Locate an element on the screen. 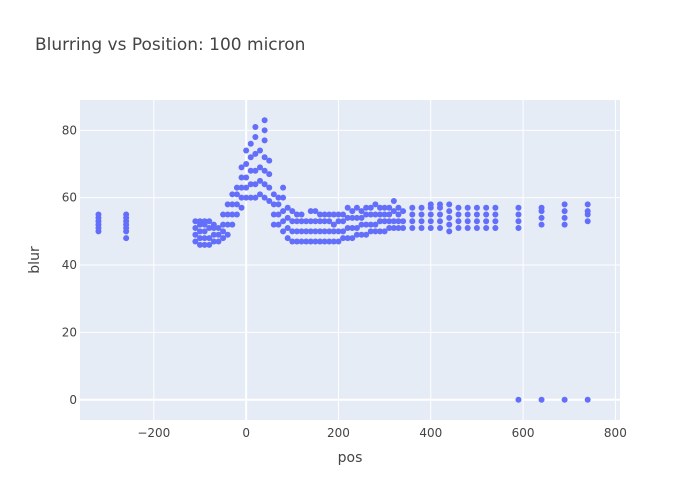 Image resolution: width=700 pixels, height=500 pixels. x-axis-label: pos is located at coordinates (350, 458).